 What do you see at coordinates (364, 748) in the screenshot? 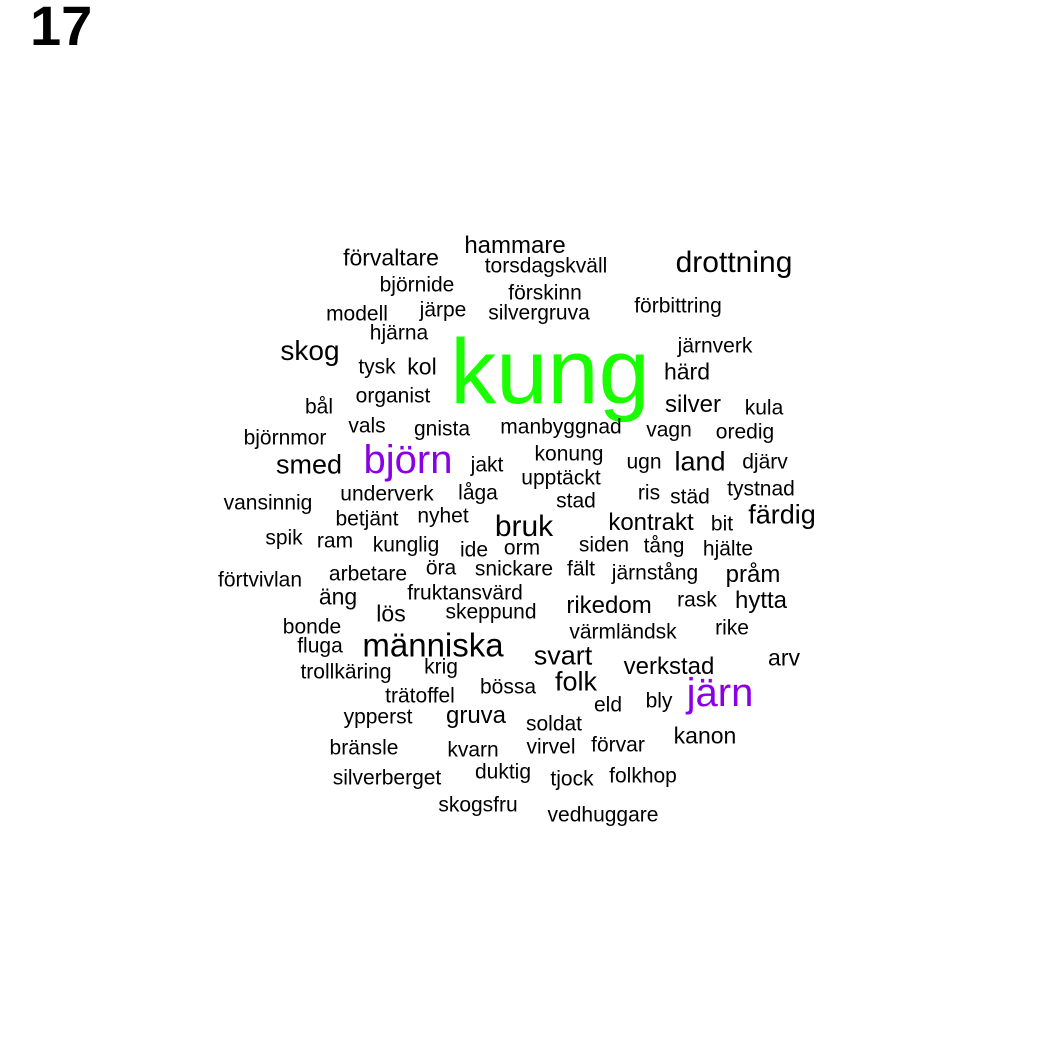
I see `cloud-word: bränsle` at bounding box center [364, 748].